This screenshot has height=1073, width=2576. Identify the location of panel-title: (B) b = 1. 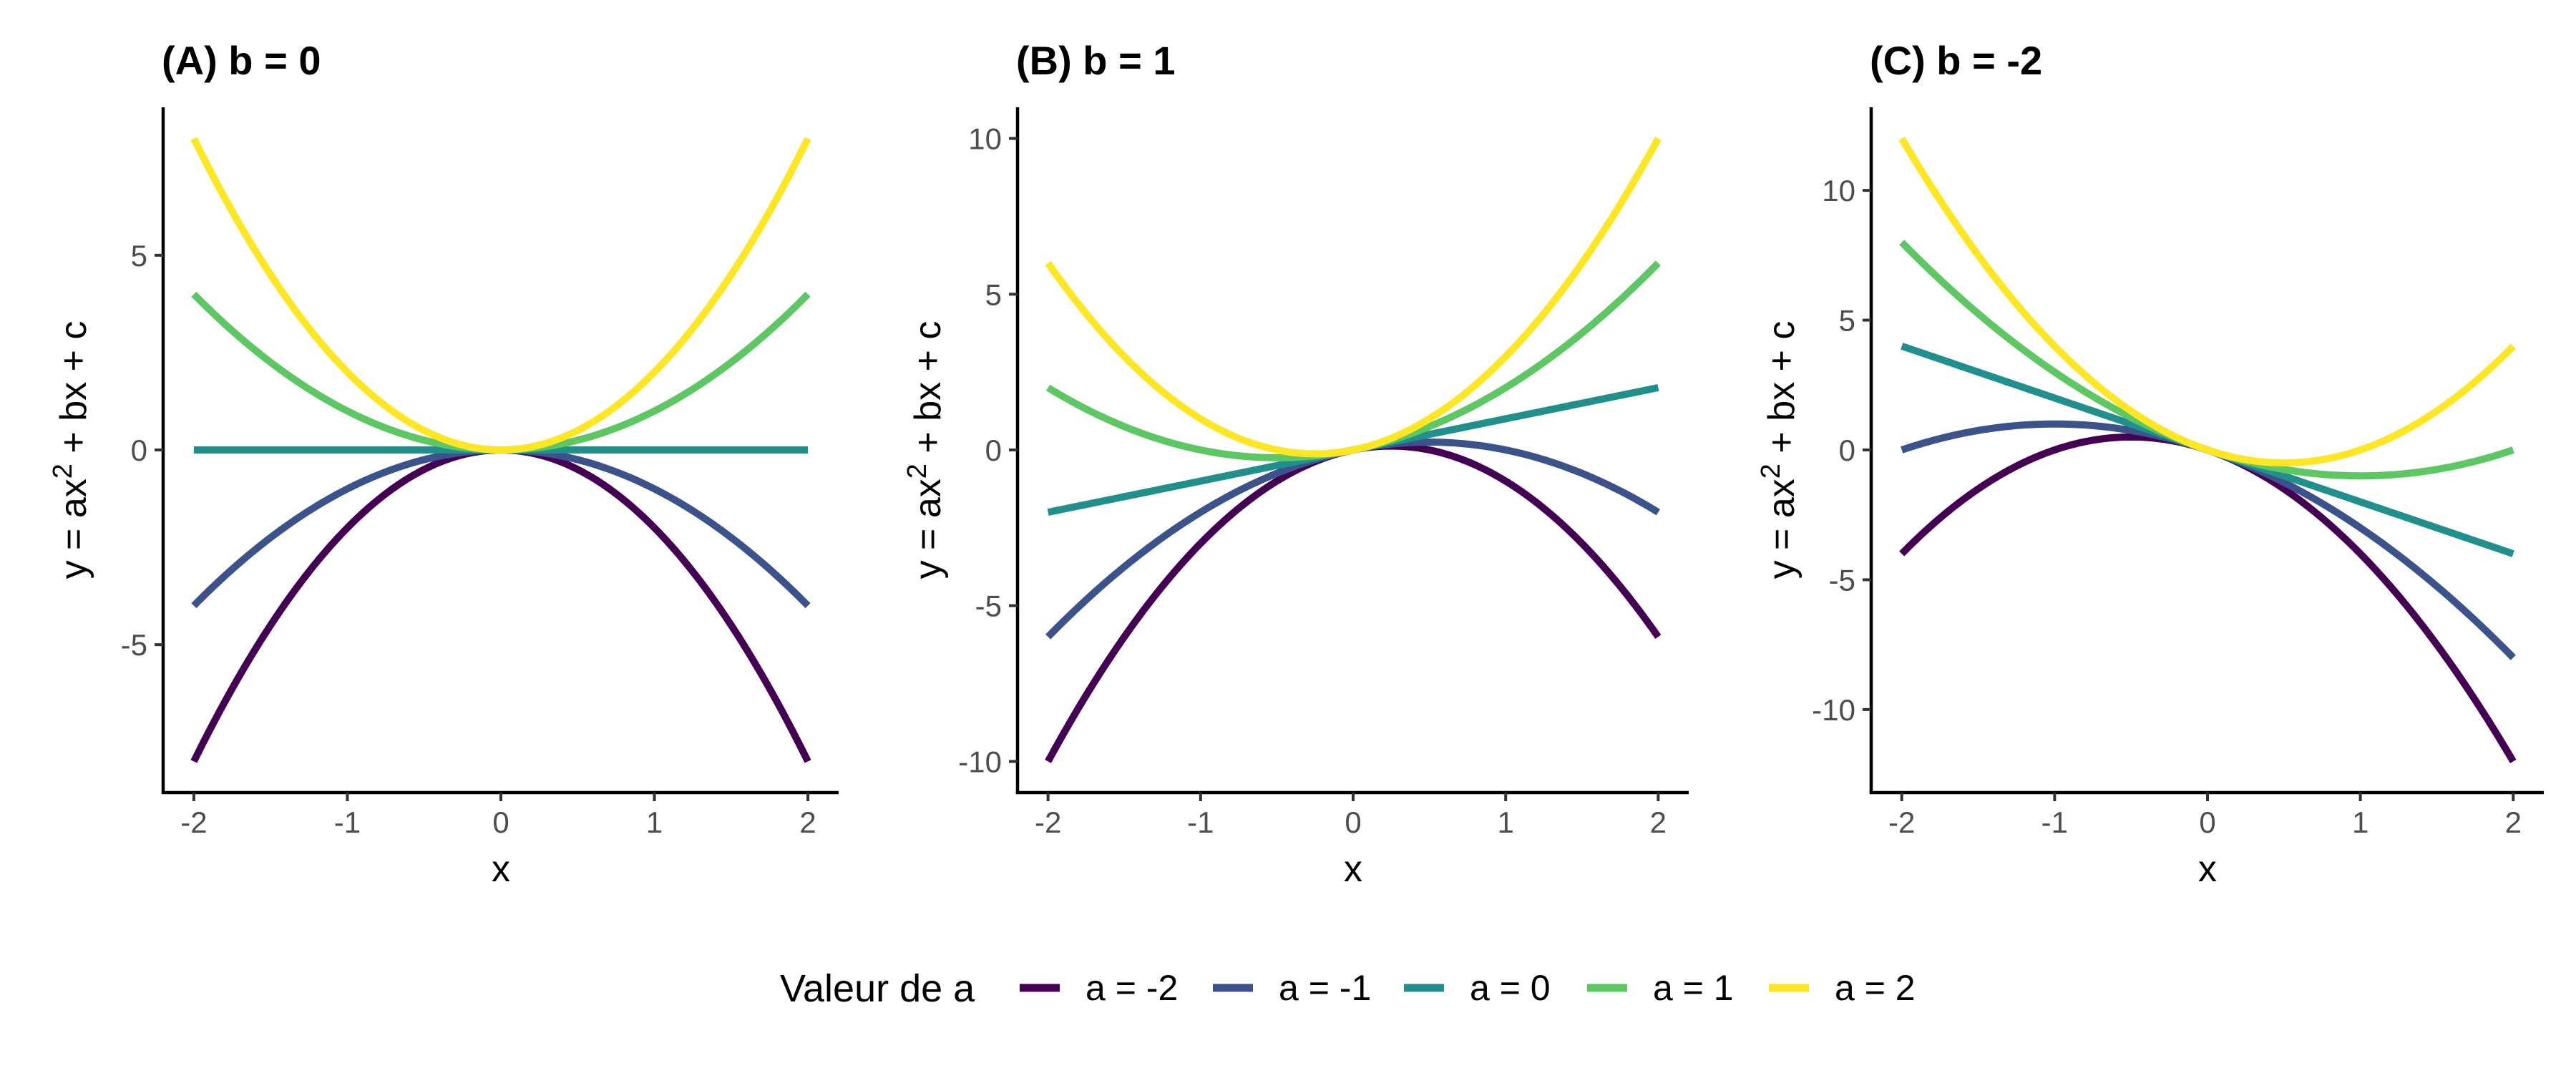
(1095, 60).